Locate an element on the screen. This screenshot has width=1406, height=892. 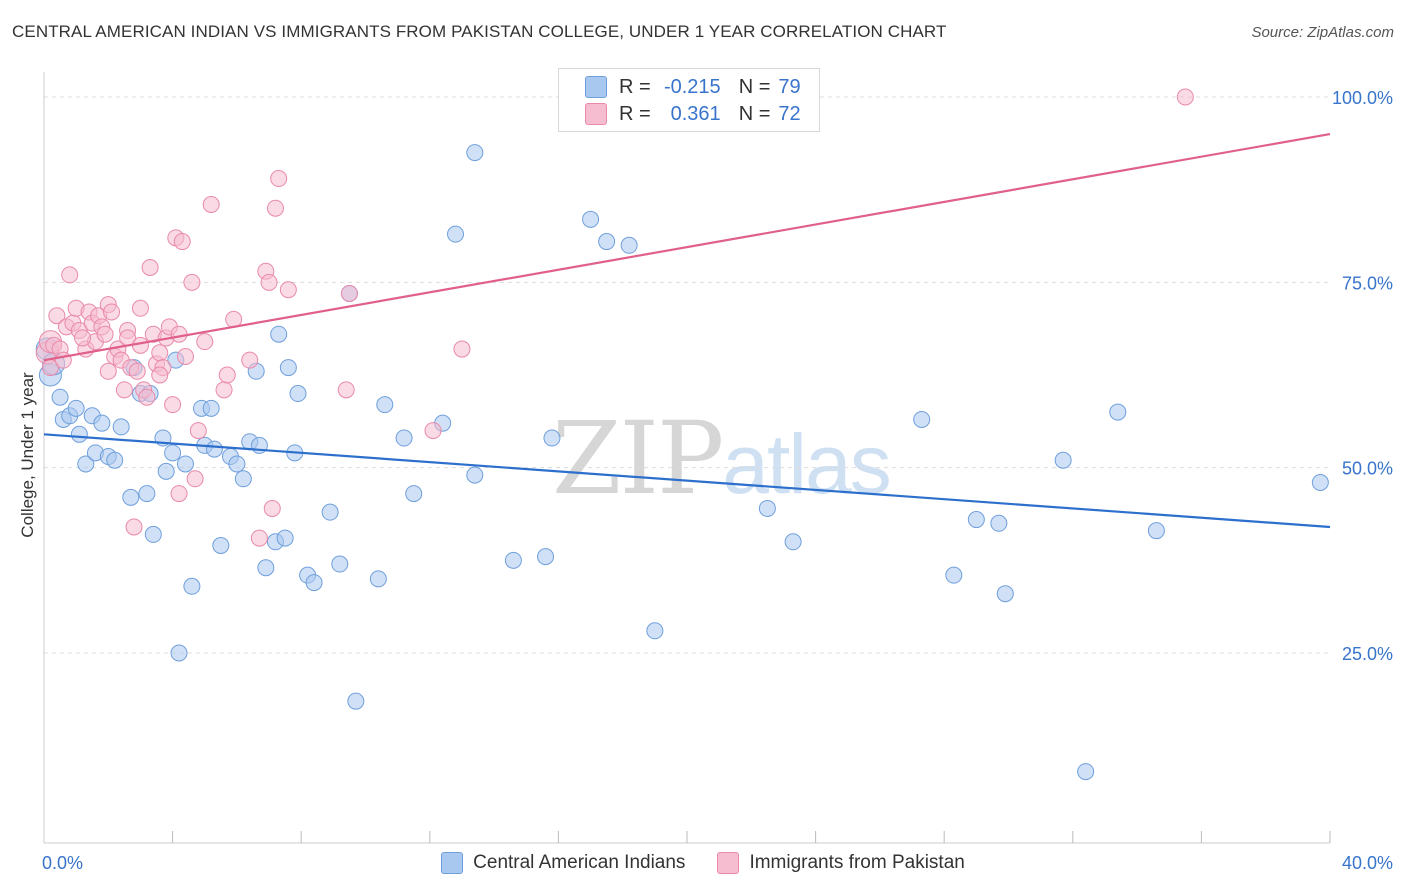
legend-label: Central American Indians is located at coordinates (579, 862).